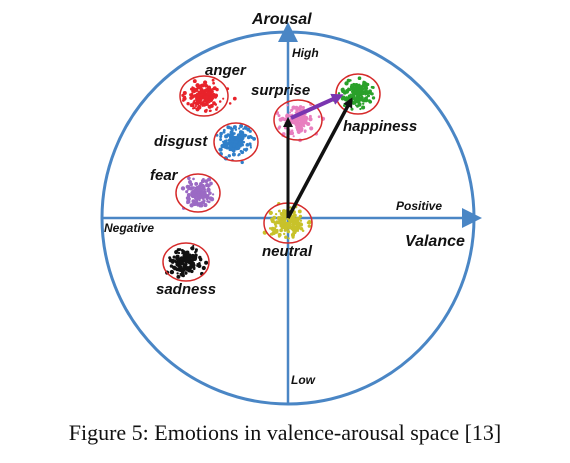  Describe the element at coordinates (317, 106) in the screenshot. I see `arrow-surprise-to-happiness` at that location.